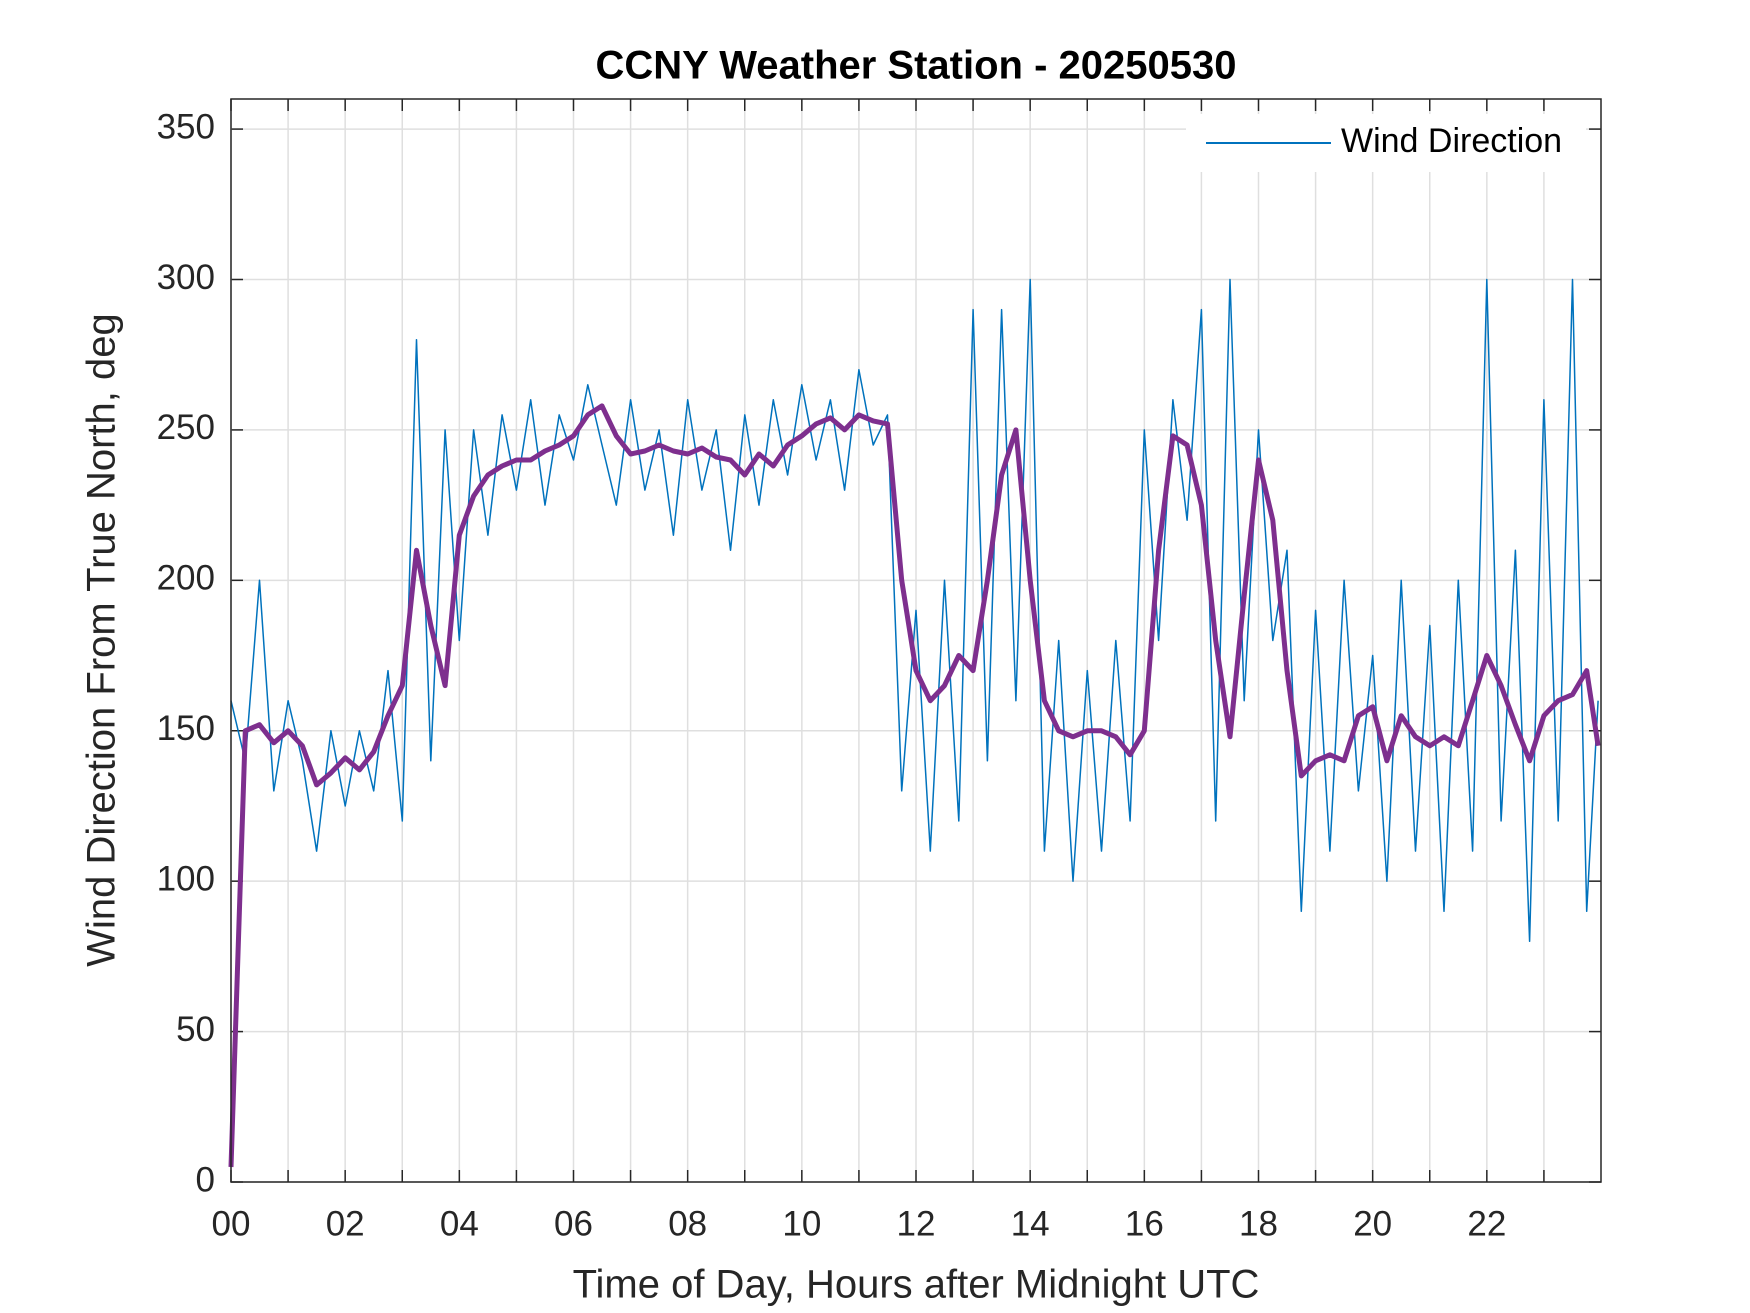 The width and height of the screenshot is (1750, 1313). I want to click on x-tick-label: 08, so click(687, 1223).